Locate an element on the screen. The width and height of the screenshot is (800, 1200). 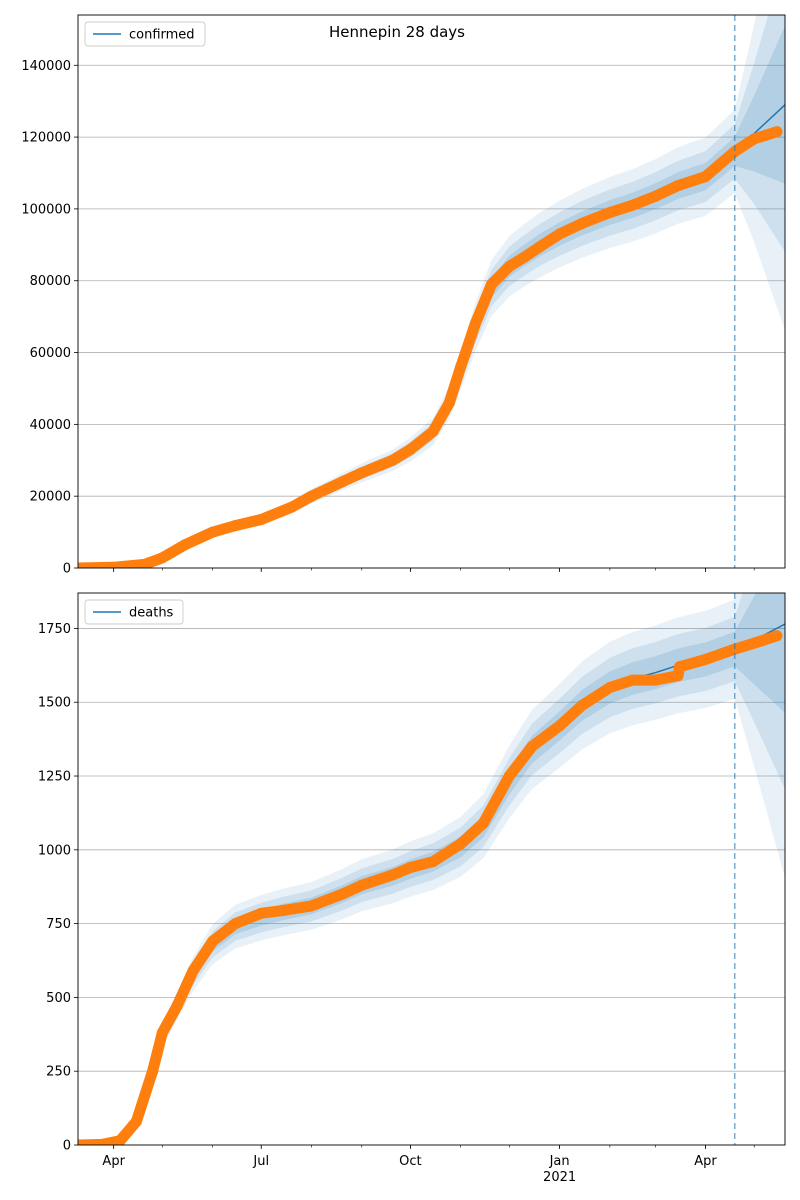
x-tick-label: Oct is located at coordinates (410, 1161).